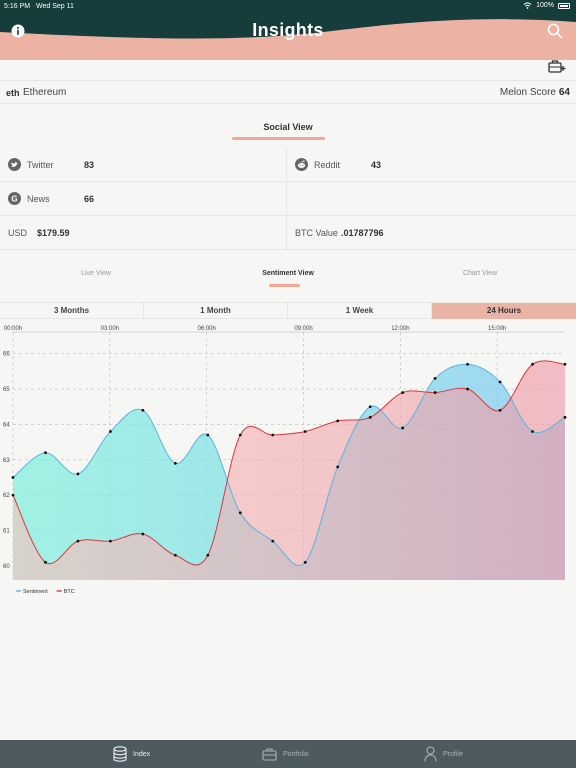 The height and width of the screenshot is (768, 576). What do you see at coordinates (480, 273) in the screenshot?
I see `tab-chart-view: Chart View` at bounding box center [480, 273].